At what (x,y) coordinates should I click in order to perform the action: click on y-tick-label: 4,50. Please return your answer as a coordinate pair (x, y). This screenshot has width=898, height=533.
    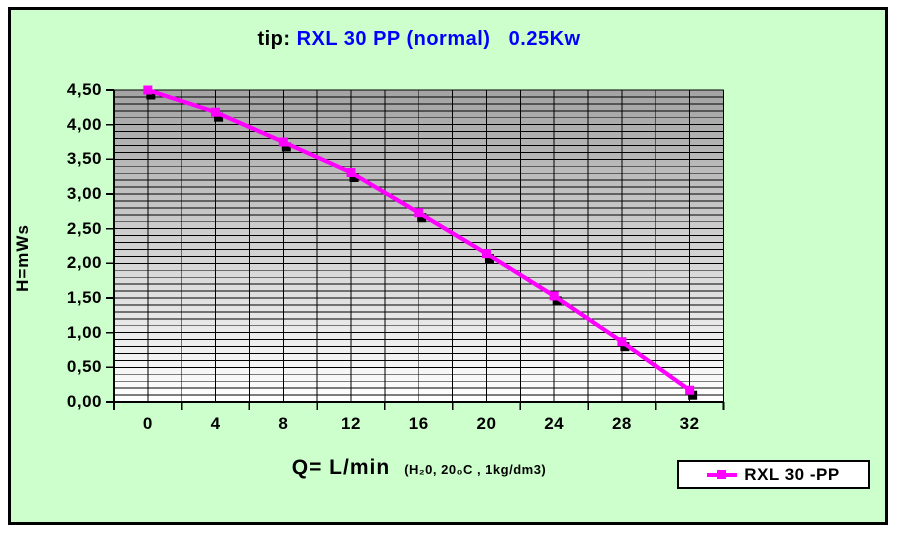
    Looking at the image, I should click on (84, 89).